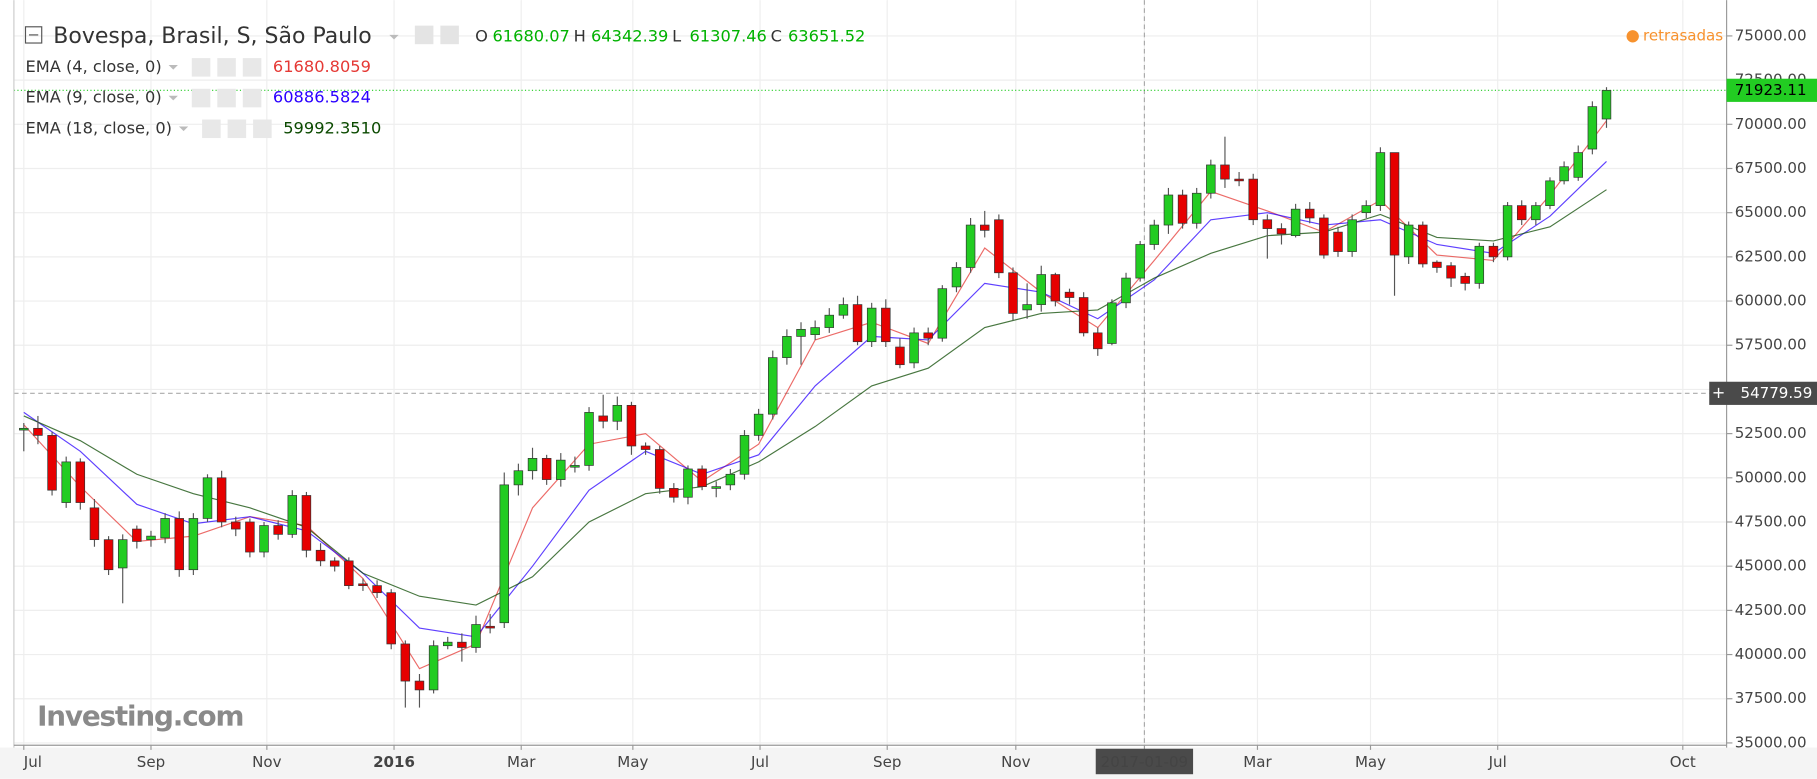 This screenshot has height=779, width=1817. Describe the element at coordinates (580, 36) in the screenshot. I see `ohlc-label: H` at that location.